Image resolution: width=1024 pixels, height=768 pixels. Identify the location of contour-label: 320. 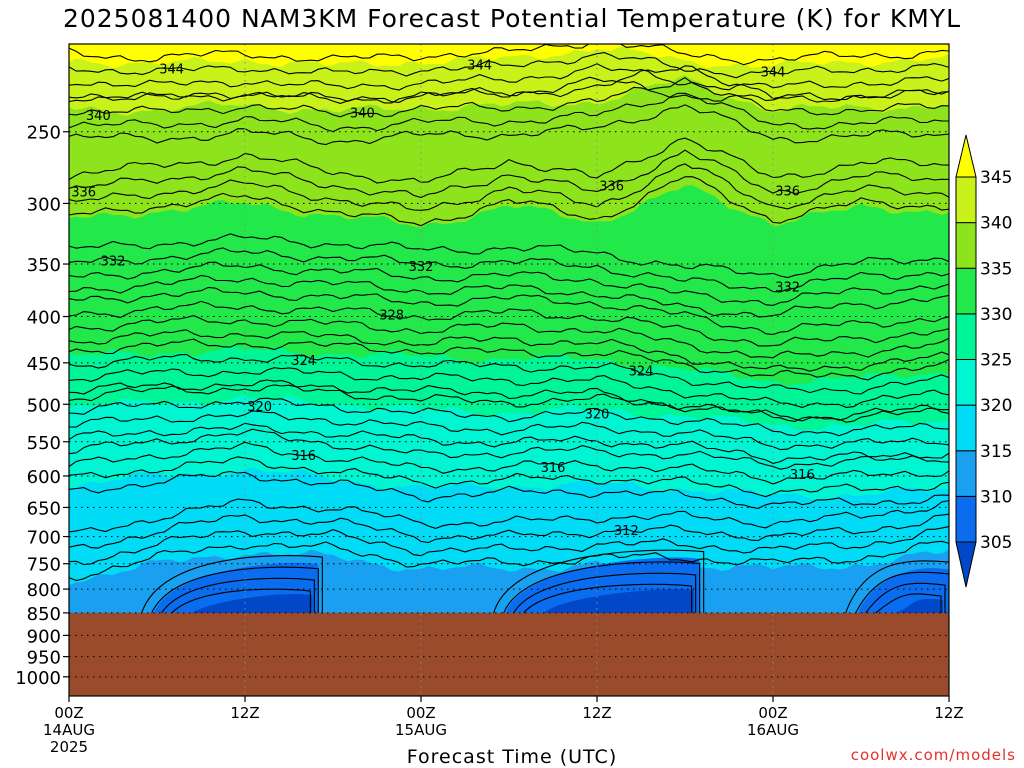
(597, 415).